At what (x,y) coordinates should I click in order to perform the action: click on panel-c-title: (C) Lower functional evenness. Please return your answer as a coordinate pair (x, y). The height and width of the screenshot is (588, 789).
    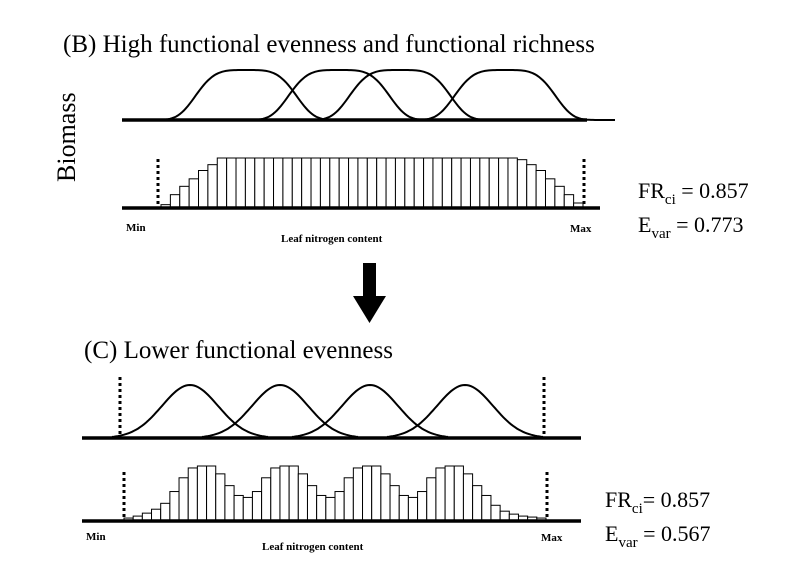
    Looking at the image, I should click on (238, 350).